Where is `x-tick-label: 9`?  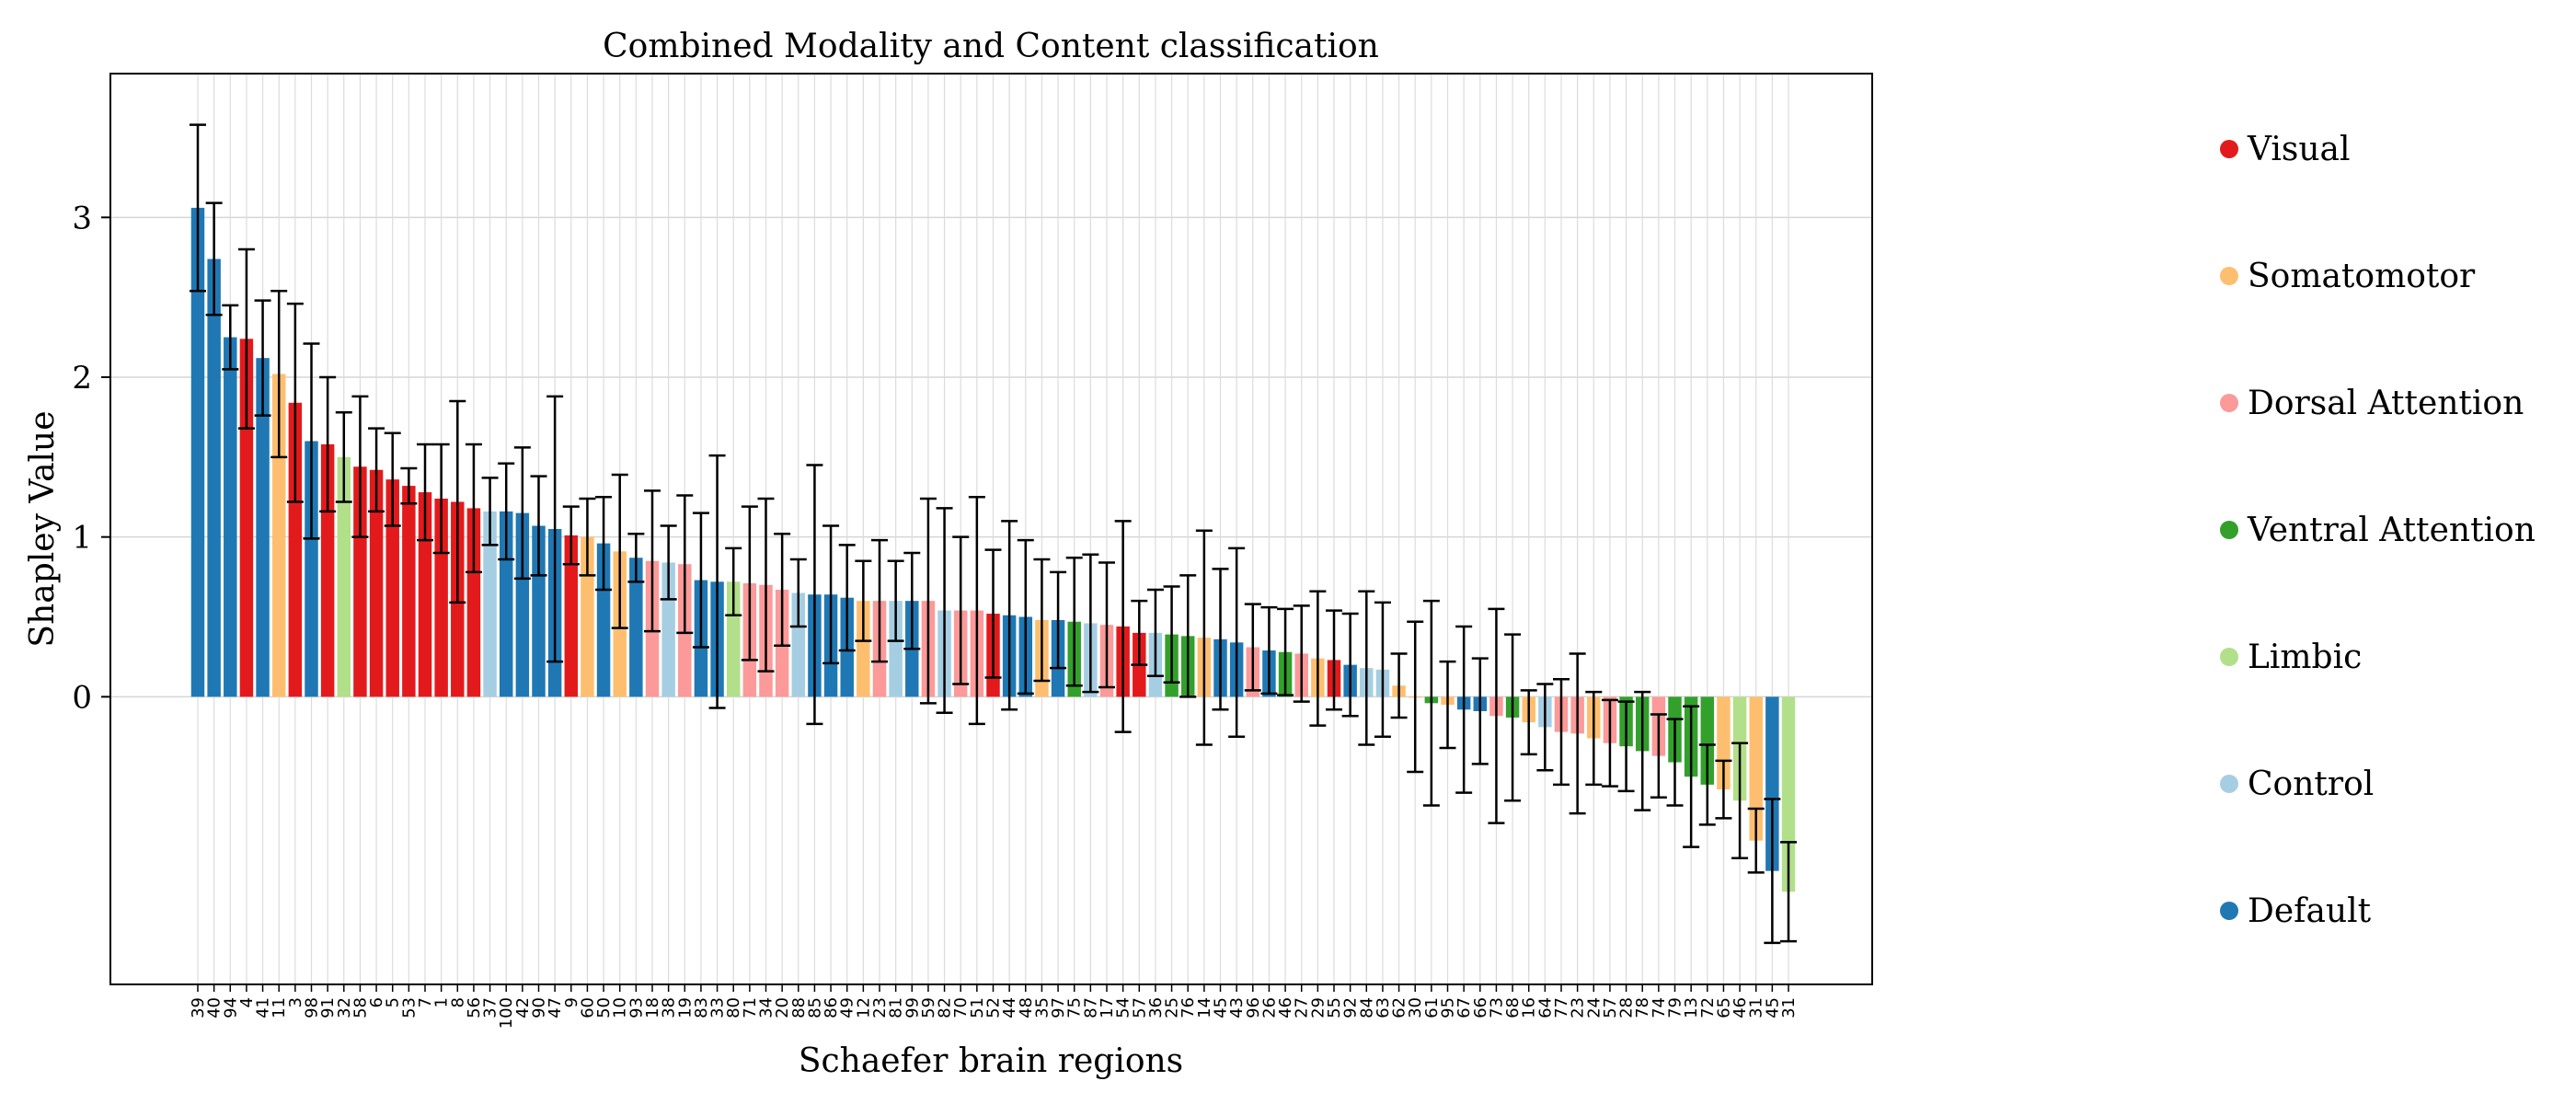
x-tick-label: 9 is located at coordinates (571, 1002).